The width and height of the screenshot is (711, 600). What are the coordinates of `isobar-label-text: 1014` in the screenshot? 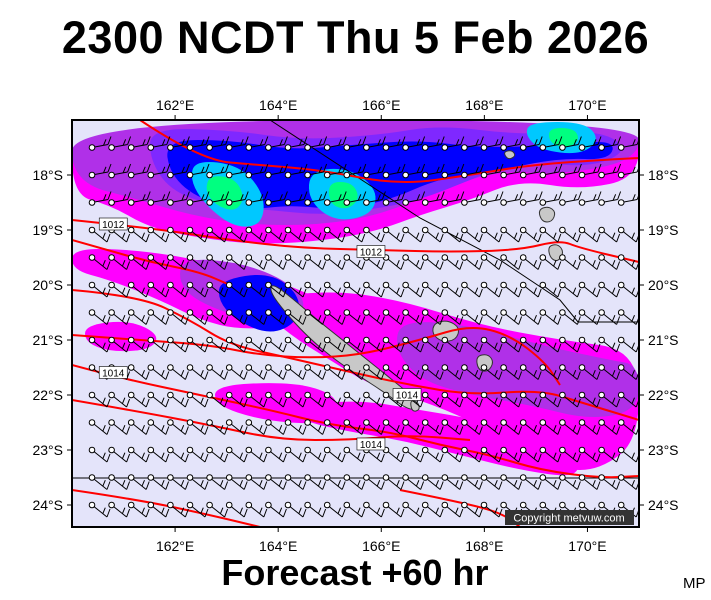 It's located at (407, 396).